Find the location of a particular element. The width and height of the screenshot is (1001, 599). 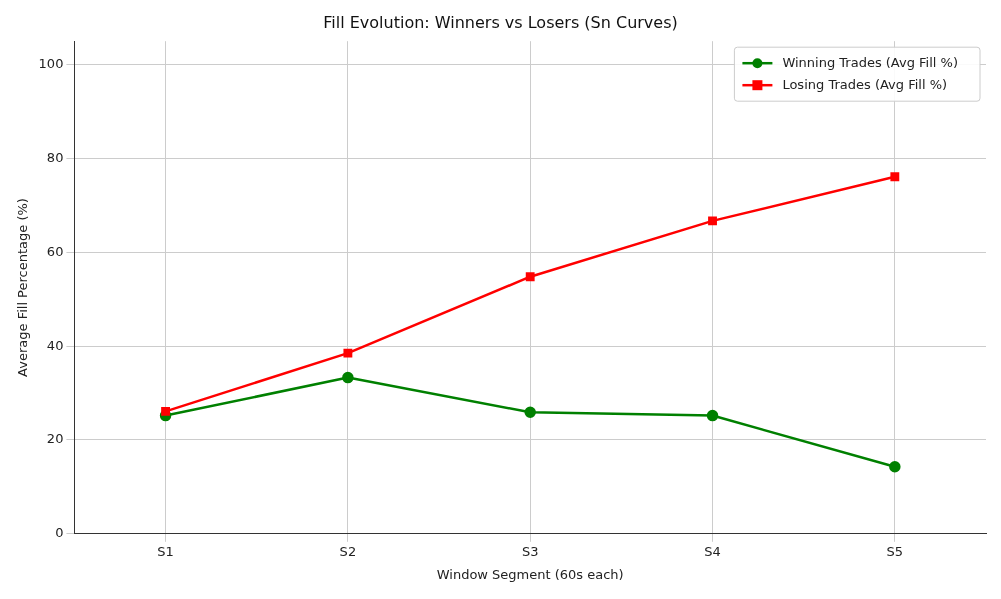

x-tick-label: S1 is located at coordinates (165, 551).